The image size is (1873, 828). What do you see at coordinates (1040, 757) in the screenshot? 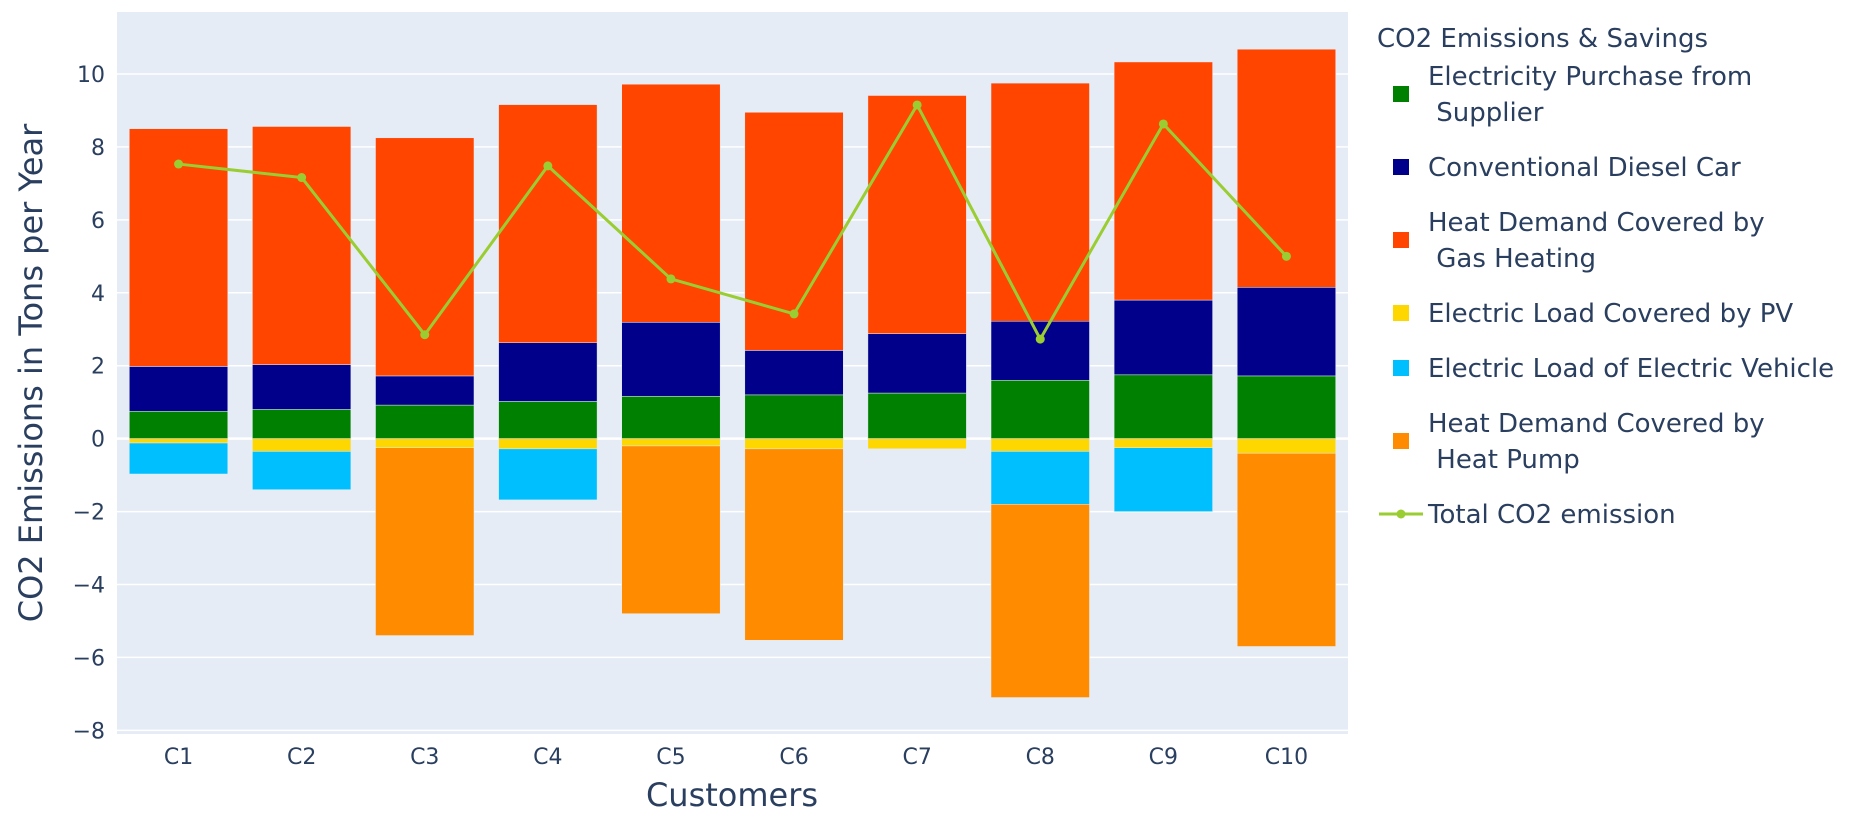
I see `x-tick-label: C8` at bounding box center [1040, 757].